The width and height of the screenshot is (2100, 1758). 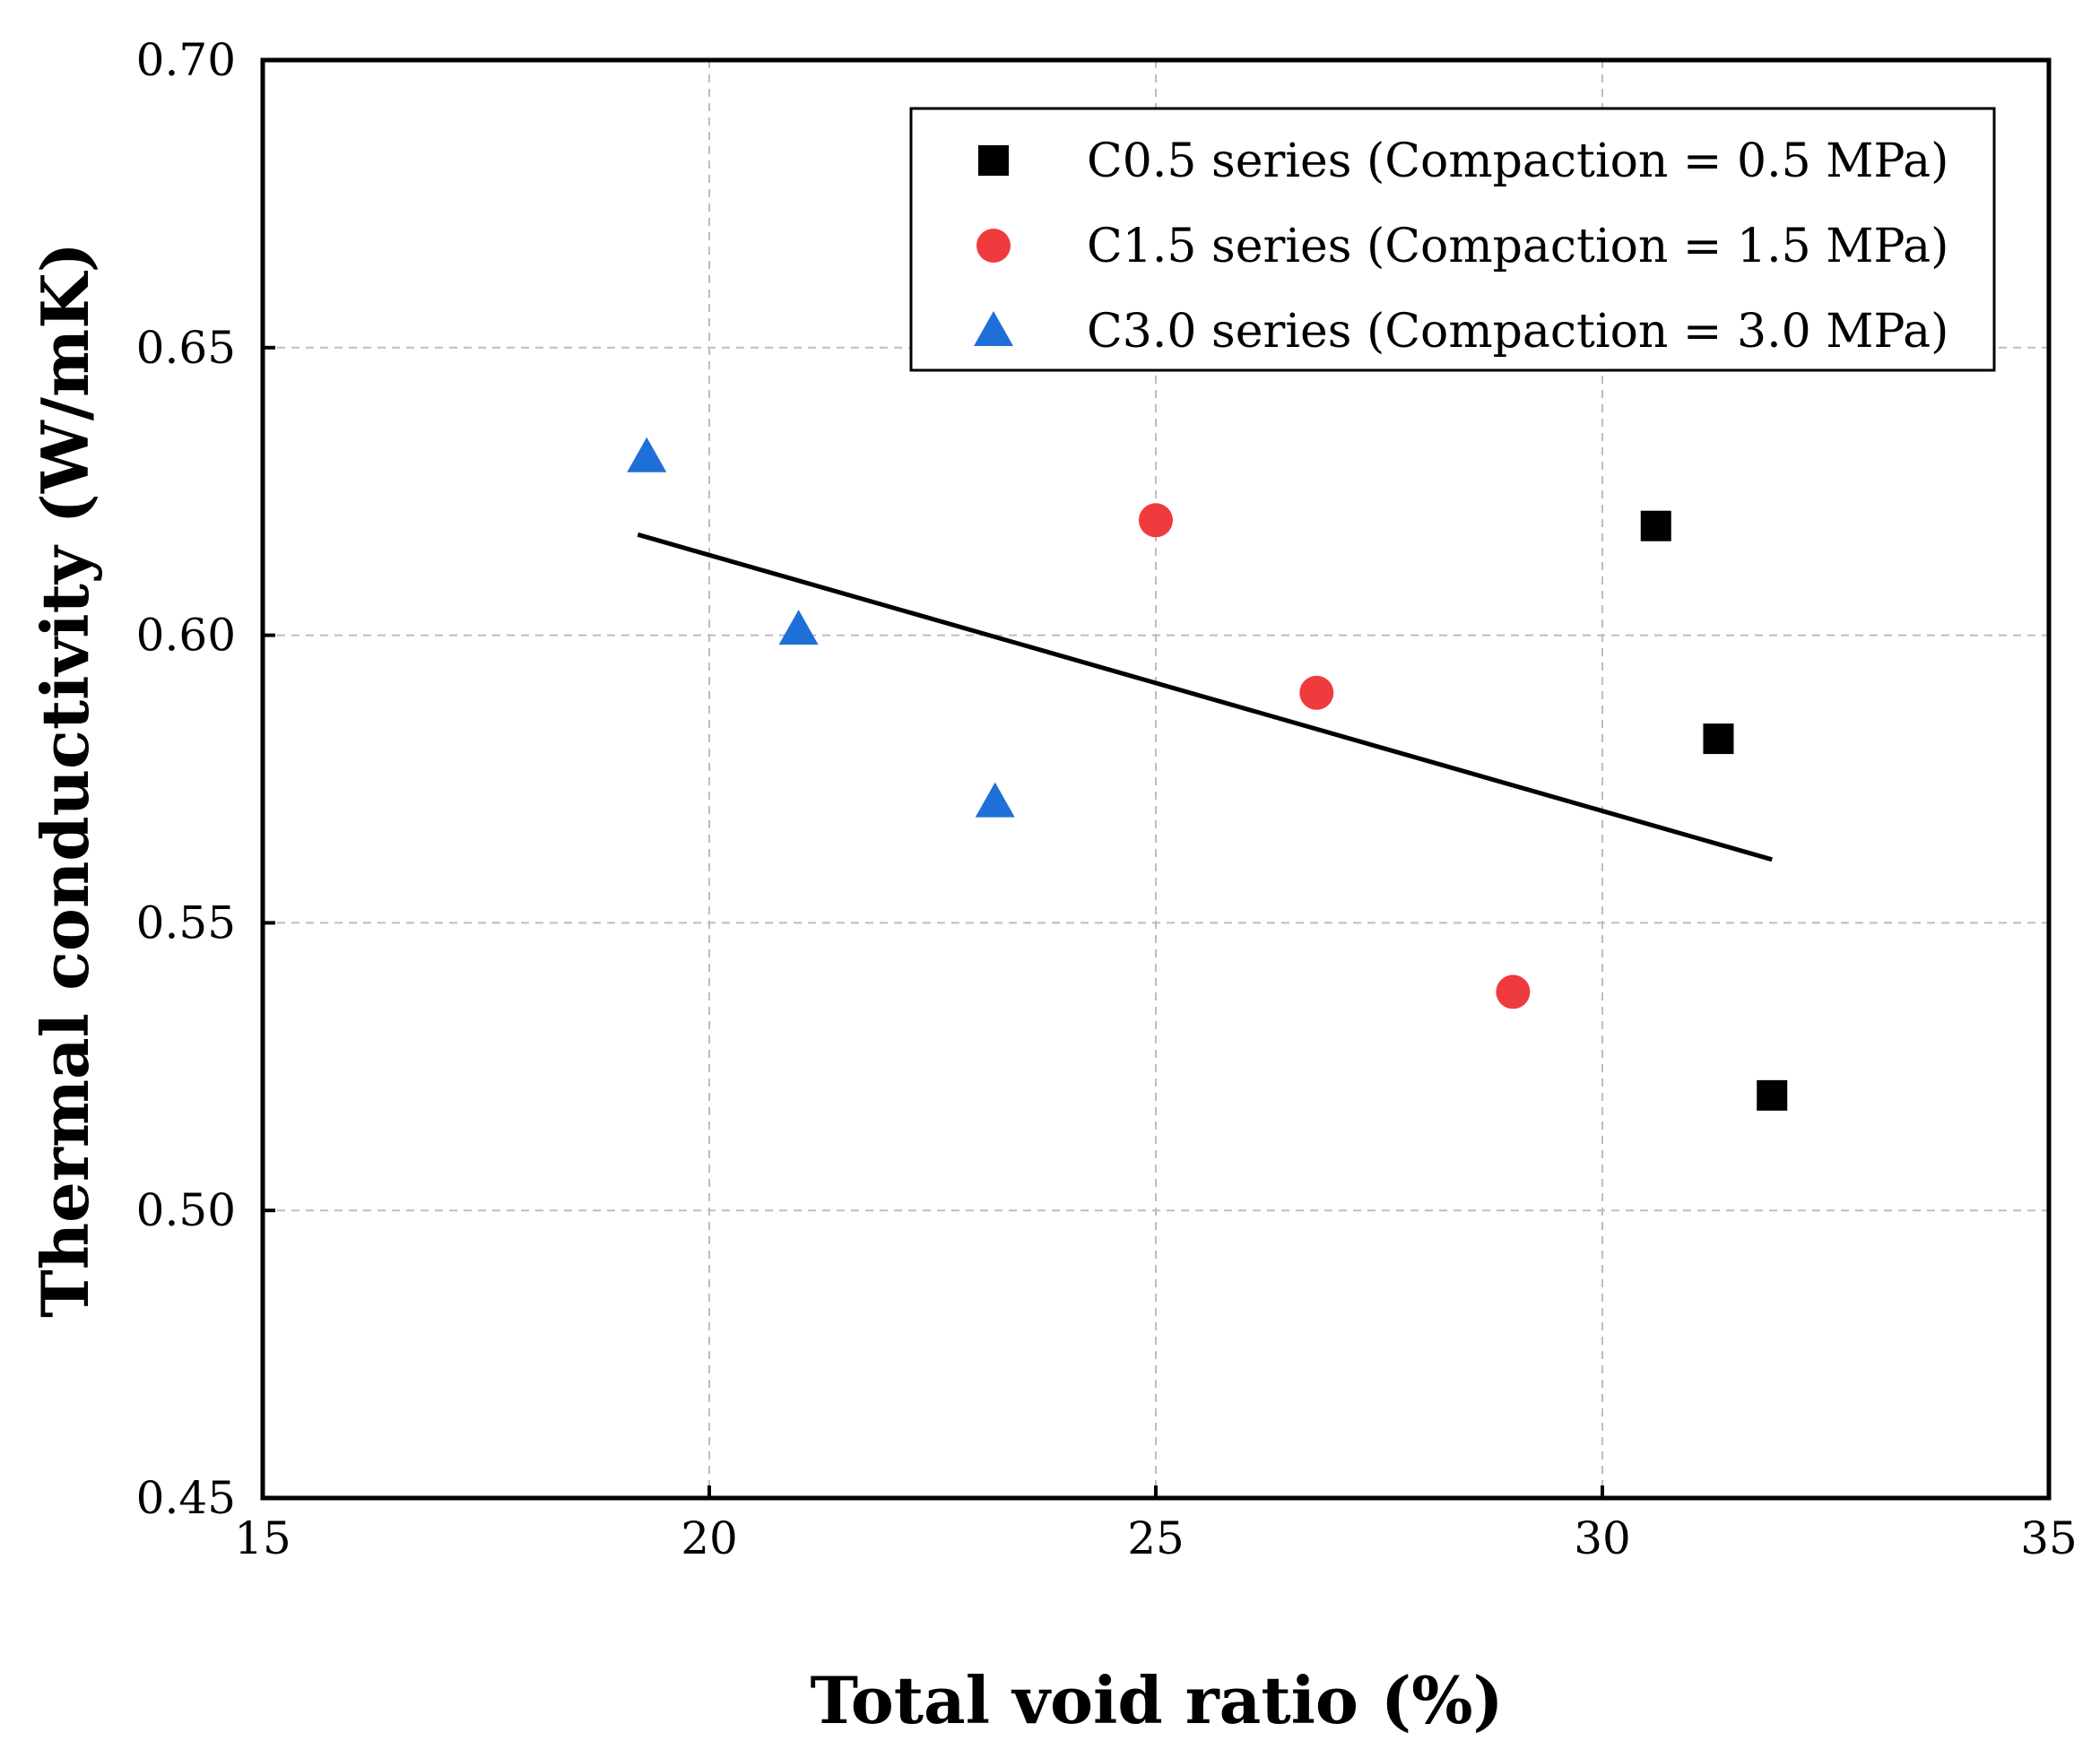 What do you see at coordinates (186, 922) in the screenshot?
I see `y-tick-label: 0.55` at bounding box center [186, 922].